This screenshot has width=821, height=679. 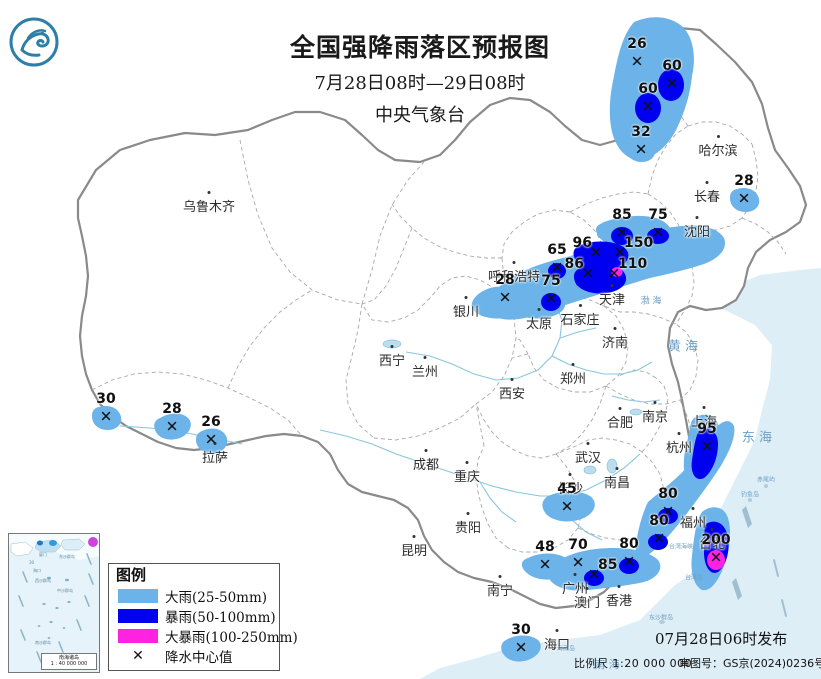 I want to click on legend-item: 大暴雨(100-250mm), so click(x=207, y=636).